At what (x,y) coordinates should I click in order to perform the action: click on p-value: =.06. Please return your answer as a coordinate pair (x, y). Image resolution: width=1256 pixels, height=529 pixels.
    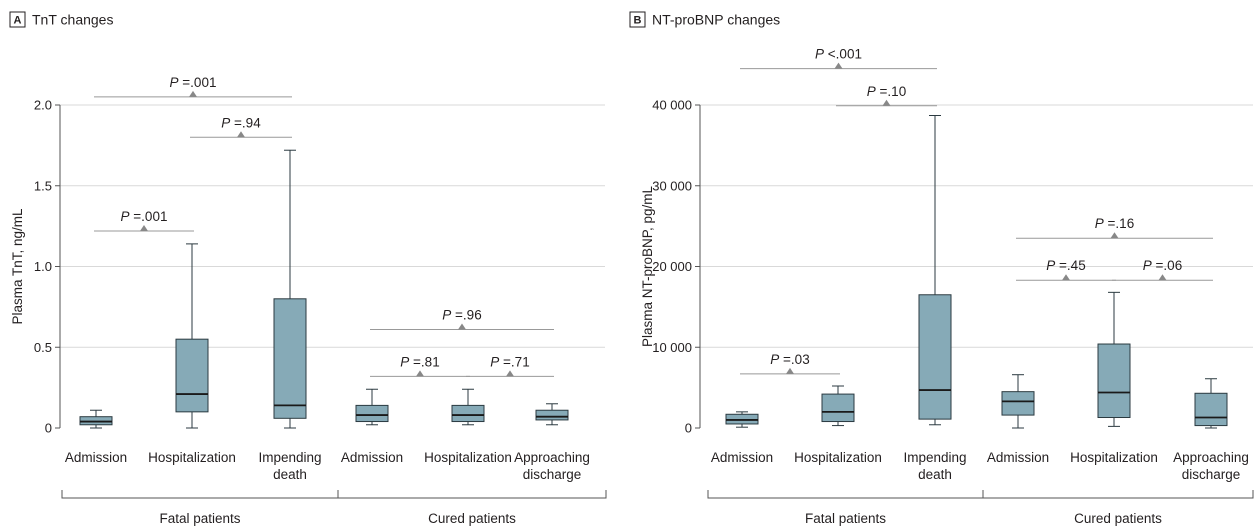
    Looking at the image, I should click on (1167, 265).